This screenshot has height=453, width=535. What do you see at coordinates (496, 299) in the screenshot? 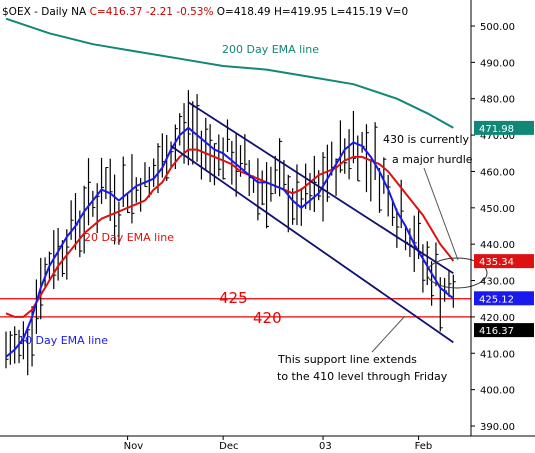
I see `badge-425-12-text: 425.12` at bounding box center [496, 299].